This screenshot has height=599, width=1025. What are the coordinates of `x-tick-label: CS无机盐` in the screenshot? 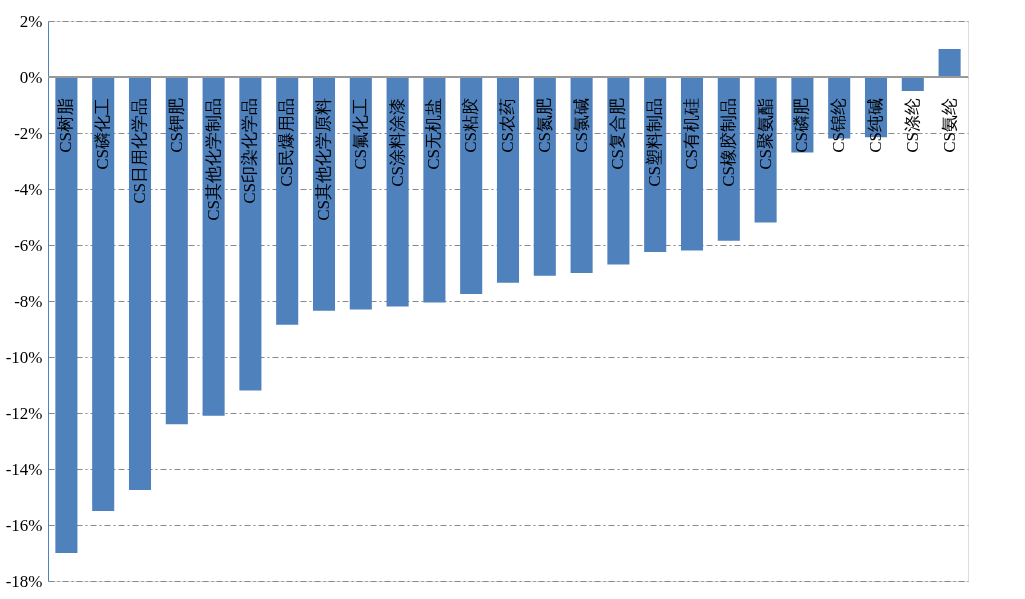 It's located at (434, 134).